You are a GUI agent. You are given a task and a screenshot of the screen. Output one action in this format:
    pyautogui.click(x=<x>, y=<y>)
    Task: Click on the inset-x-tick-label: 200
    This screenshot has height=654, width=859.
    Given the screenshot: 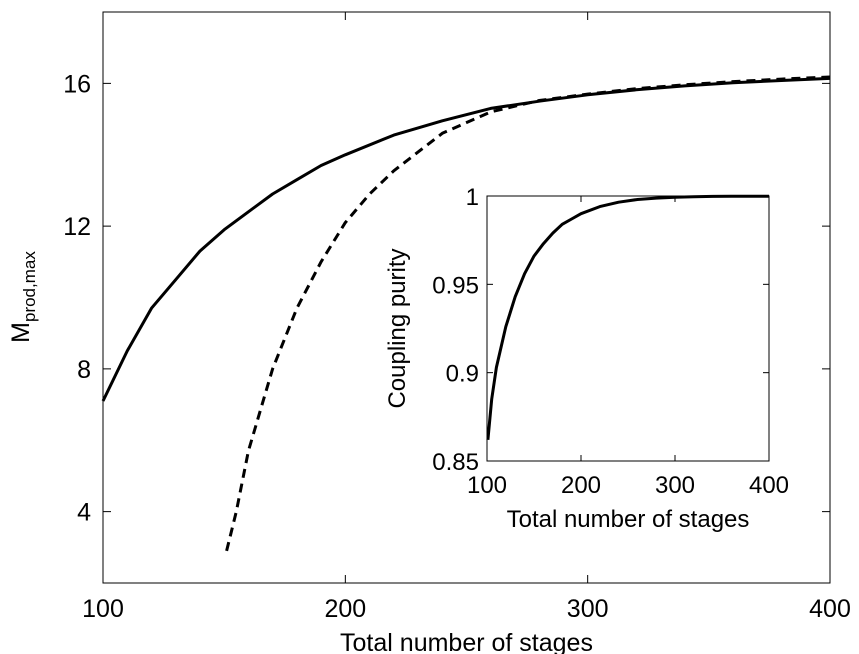 What is the action you would take?
    pyautogui.click(x=581, y=485)
    